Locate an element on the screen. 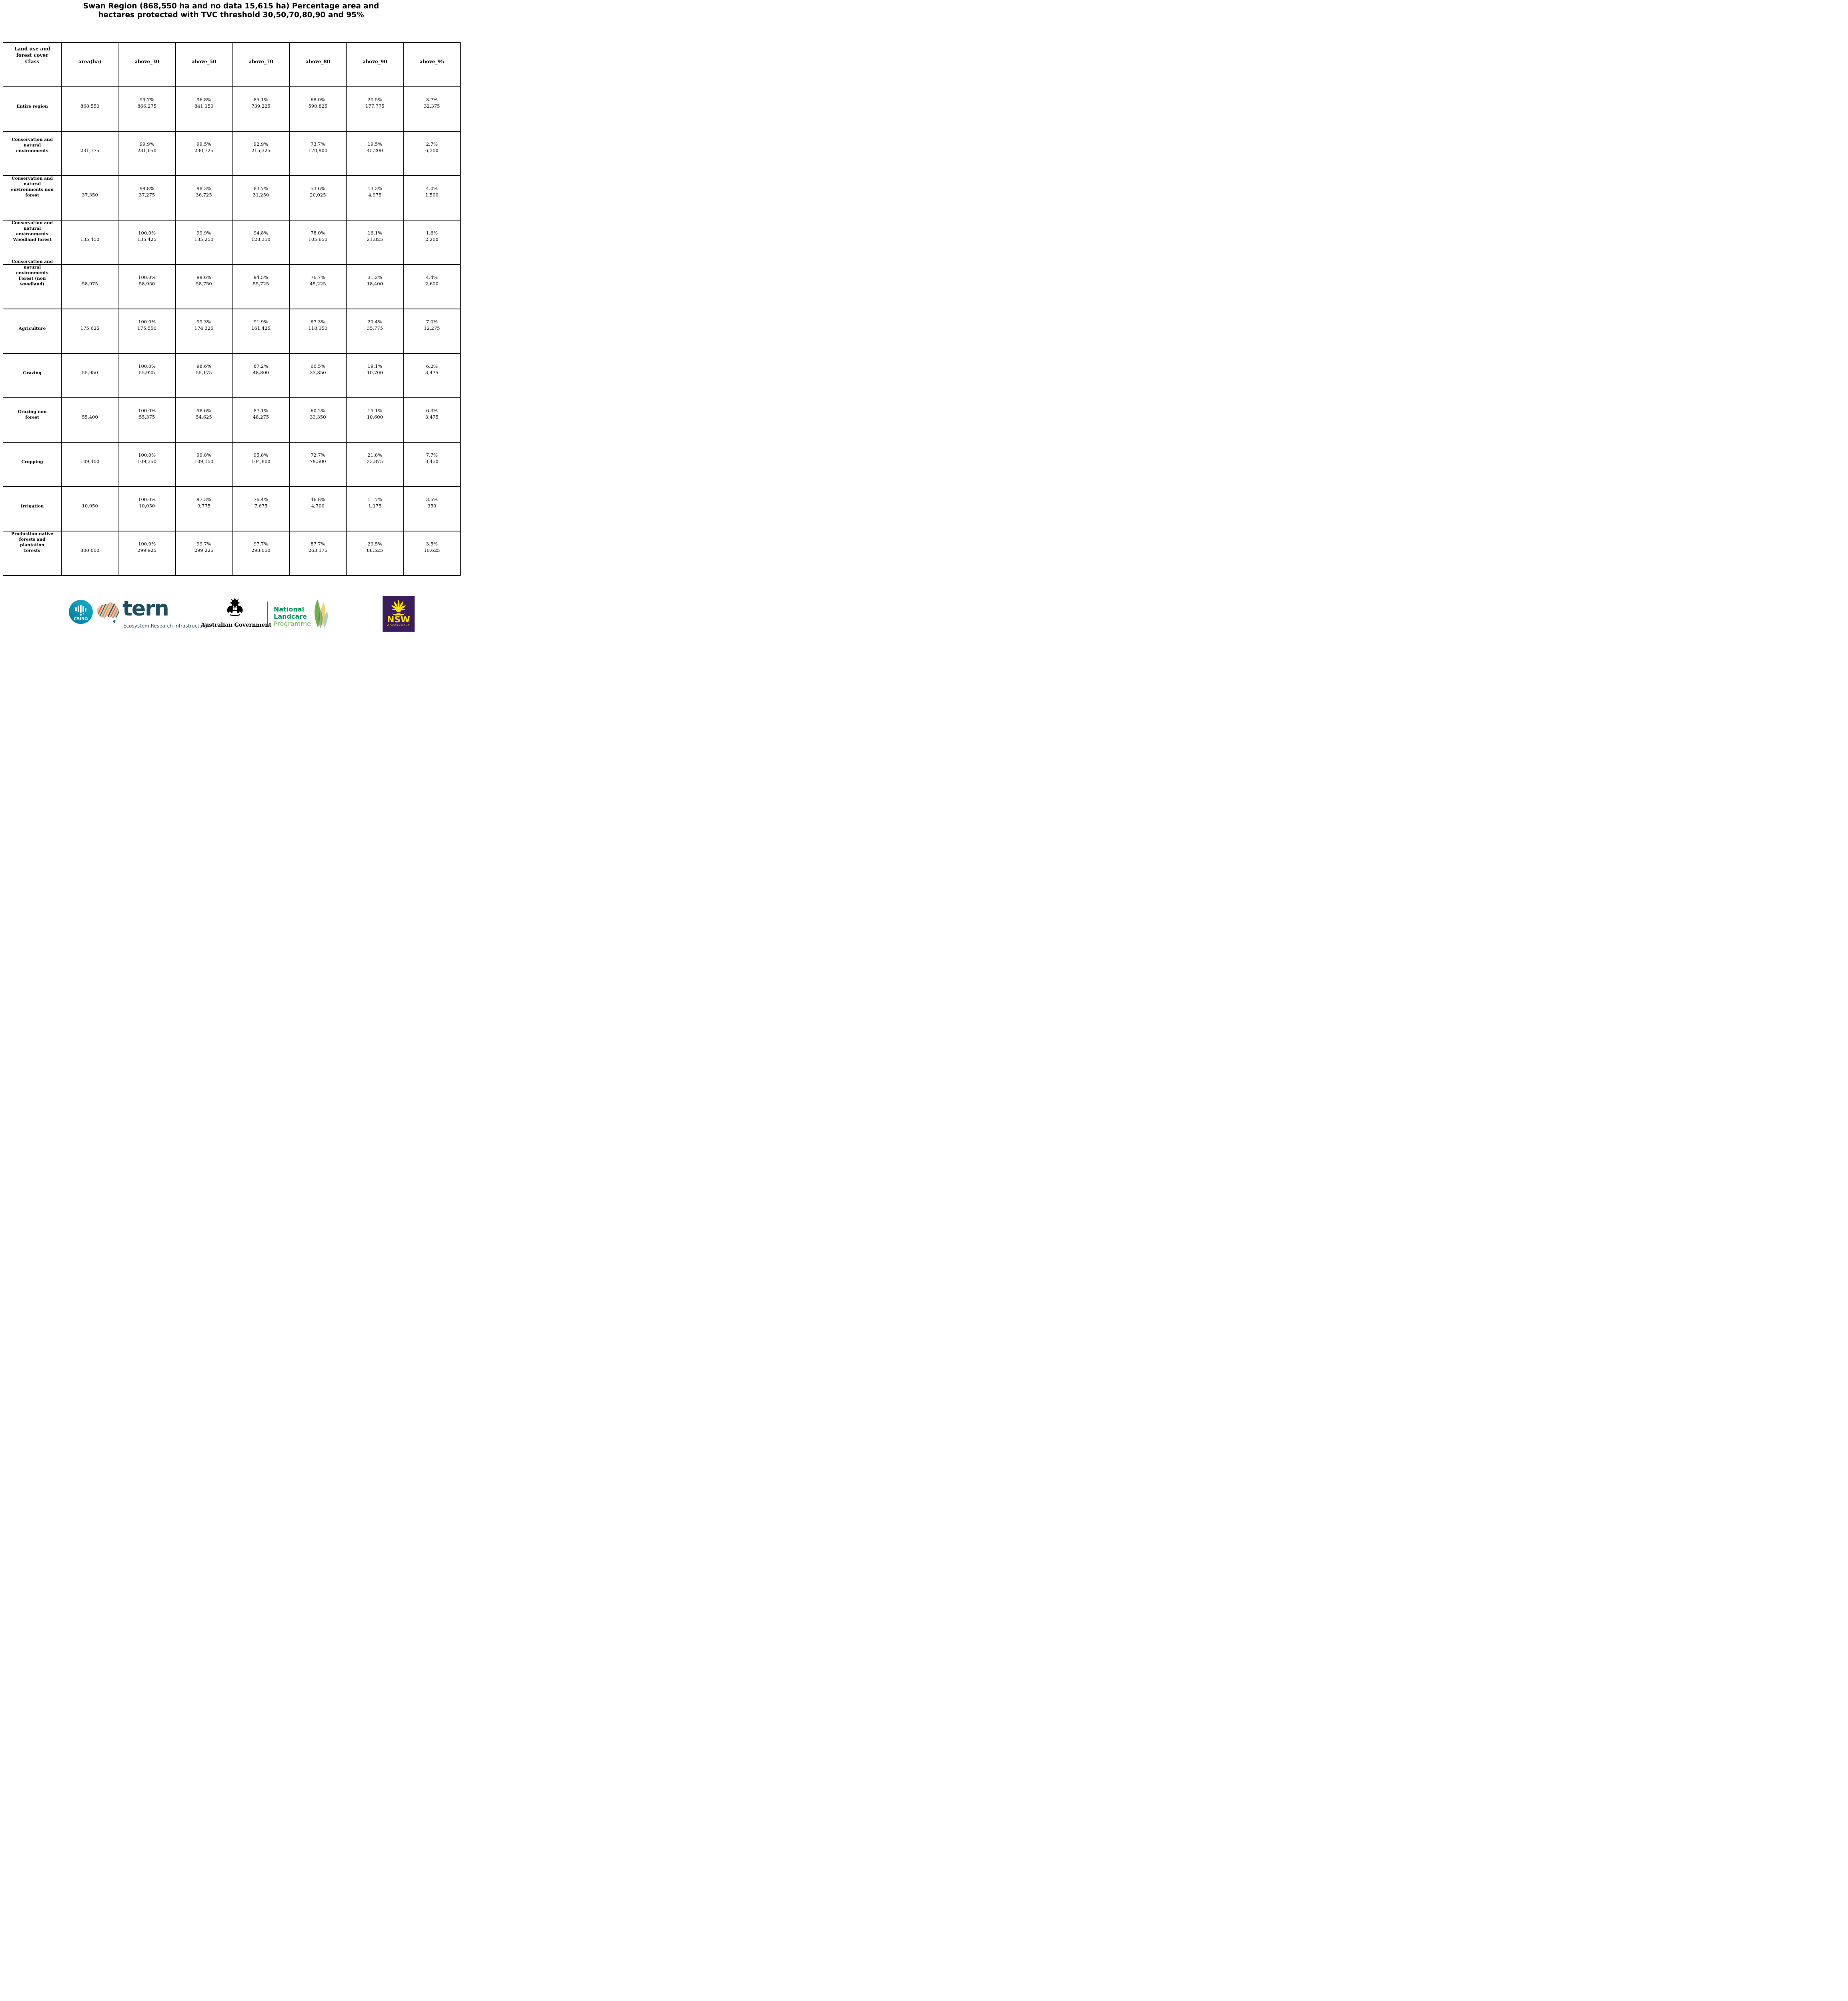  data-cell: 100.0% 10,050 is located at coordinates (146, 509).